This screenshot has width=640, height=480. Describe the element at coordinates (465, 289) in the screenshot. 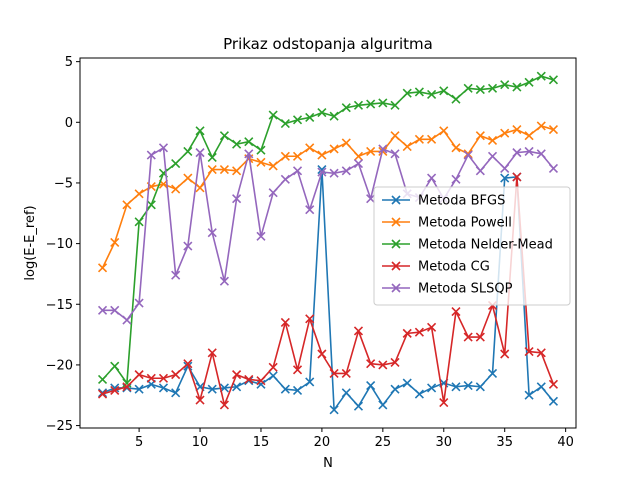

I see `legend-label: Metoda SLSQP` at that location.